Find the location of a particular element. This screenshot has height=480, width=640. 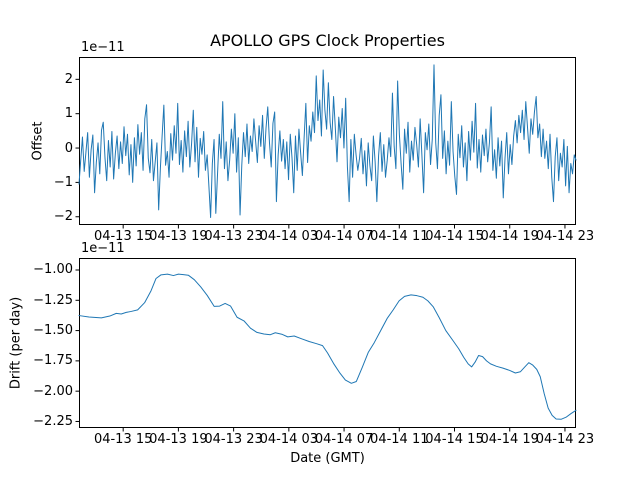

y-tick-label: −2.00 is located at coordinates (53, 391).